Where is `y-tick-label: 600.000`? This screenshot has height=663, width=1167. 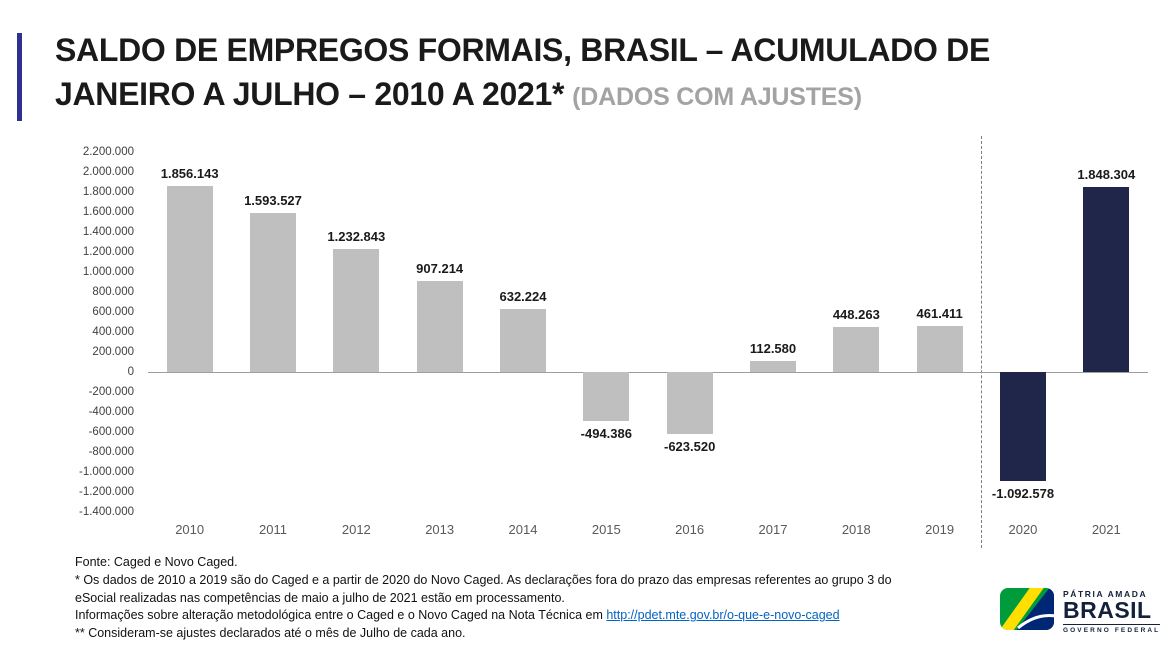 y-tick-label: 600.000 is located at coordinates (113, 312).